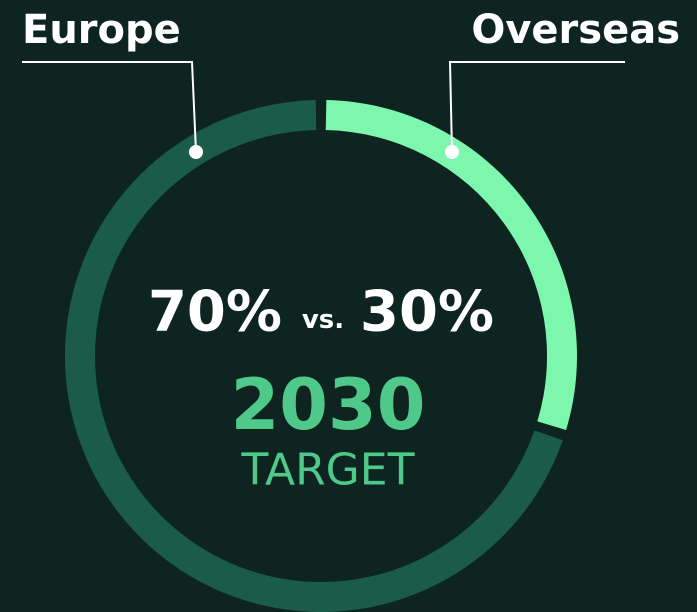 This screenshot has width=697, height=612. What do you see at coordinates (323, 320) in the screenshot?
I see `center-text: vs.` at bounding box center [323, 320].